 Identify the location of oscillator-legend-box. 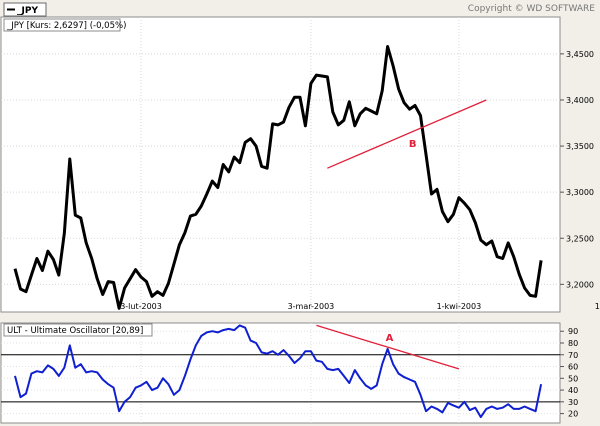
(78, 330).